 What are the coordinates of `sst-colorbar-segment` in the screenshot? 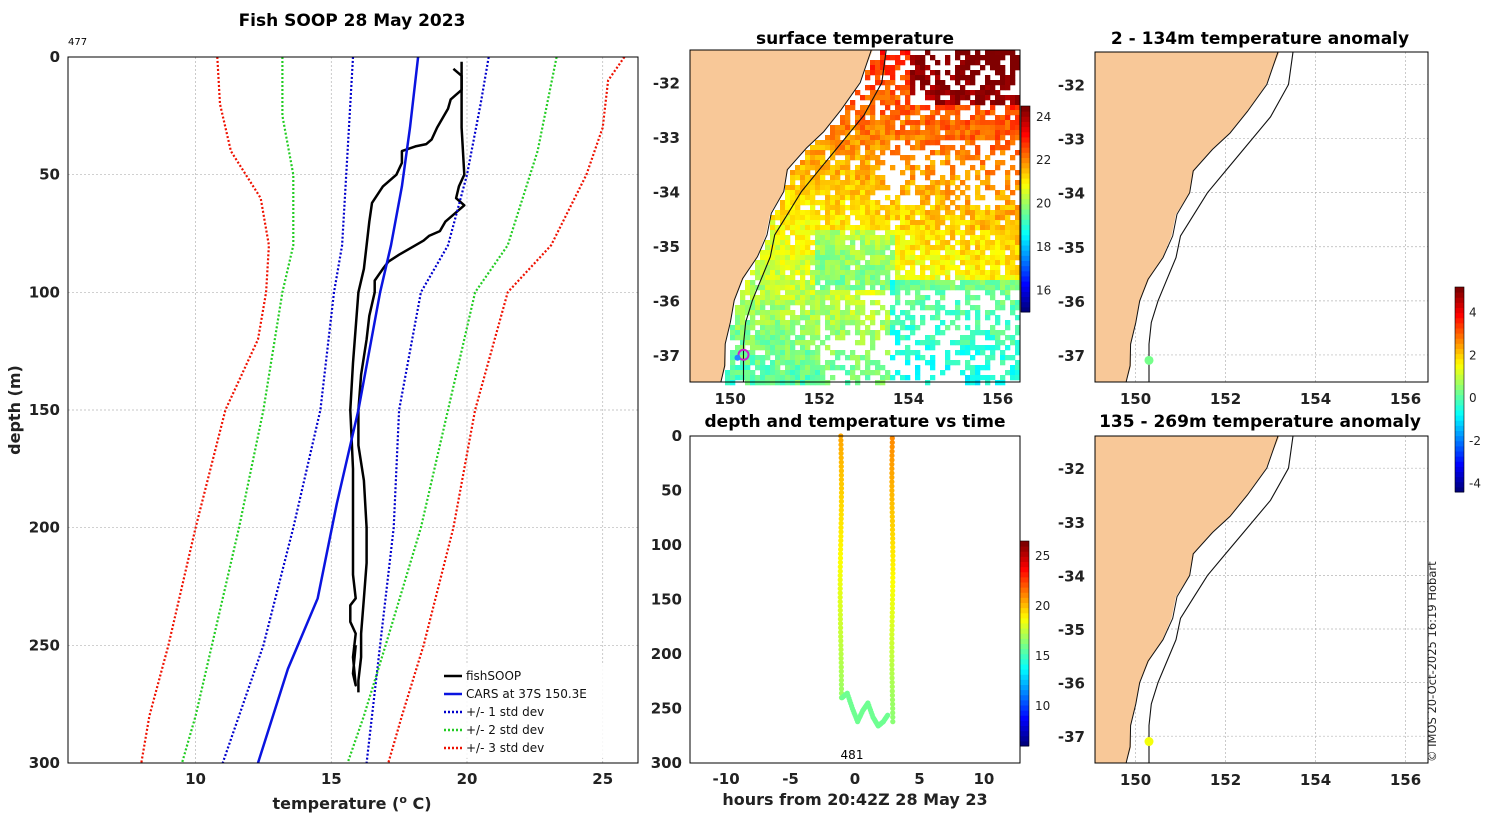 It's located at (1025, 134).